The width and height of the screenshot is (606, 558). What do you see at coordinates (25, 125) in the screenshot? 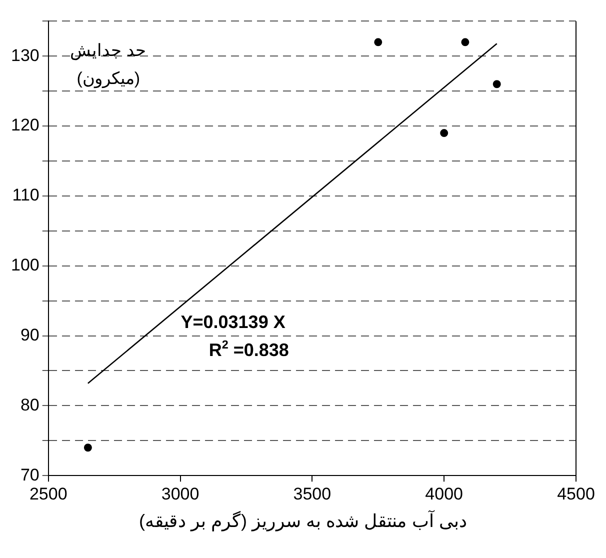
I see `y-tick-label: 120` at bounding box center [25, 125].